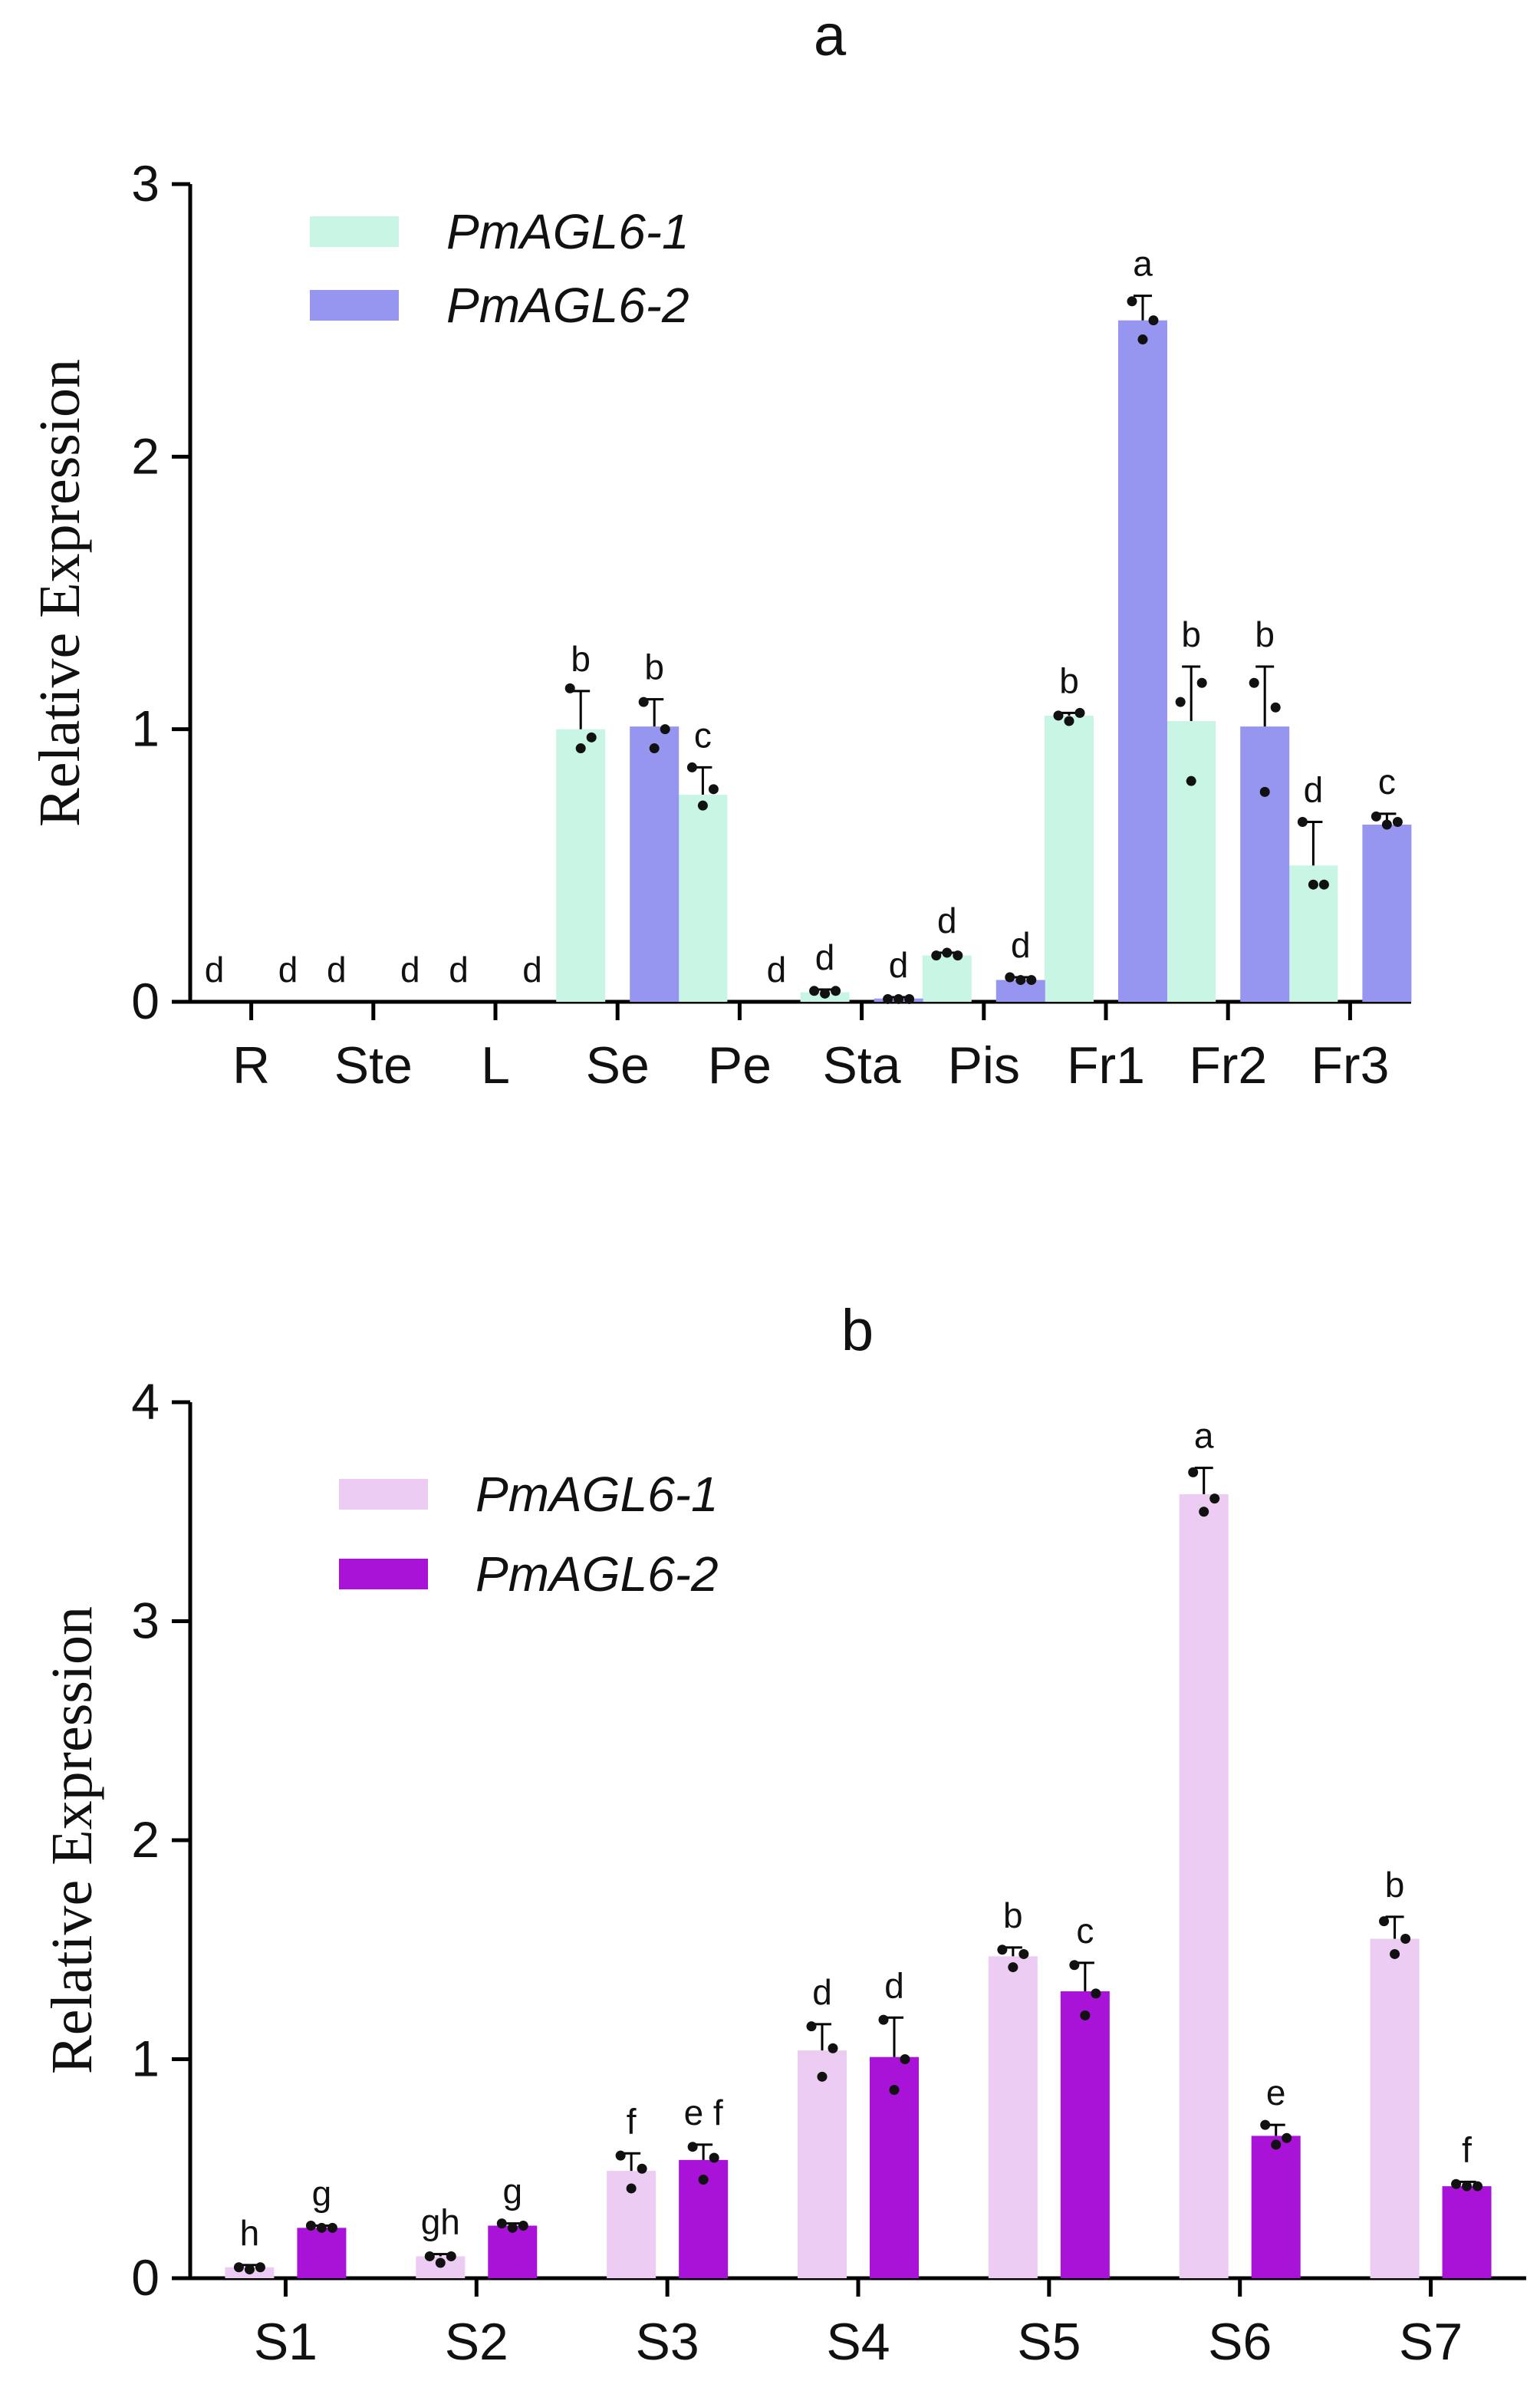  Describe the element at coordinates (1276, 2093) in the screenshot. I see `significance-letter: e` at that location.